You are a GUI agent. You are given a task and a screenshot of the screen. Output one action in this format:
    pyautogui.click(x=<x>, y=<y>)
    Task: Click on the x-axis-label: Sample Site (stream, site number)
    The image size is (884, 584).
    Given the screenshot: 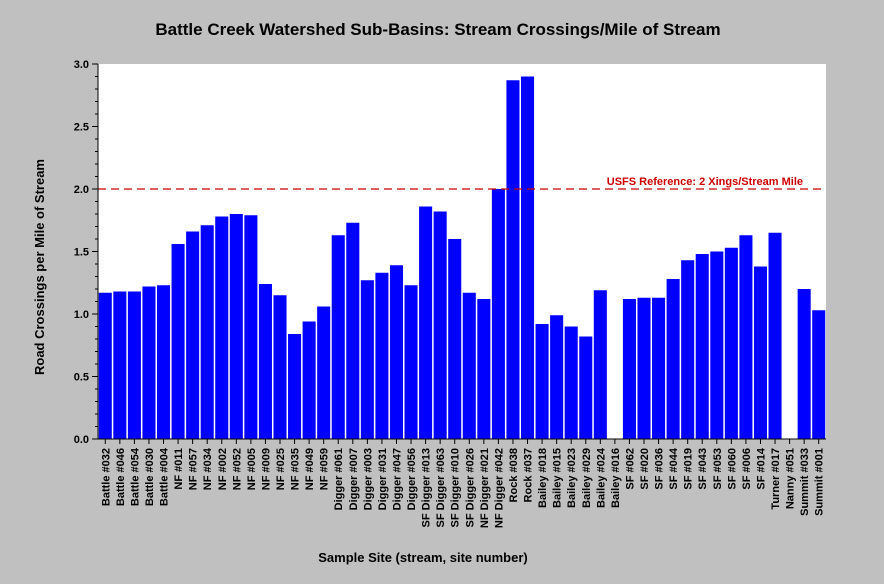 What is the action you would take?
    pyautogui.click(x=423, y=557)
    